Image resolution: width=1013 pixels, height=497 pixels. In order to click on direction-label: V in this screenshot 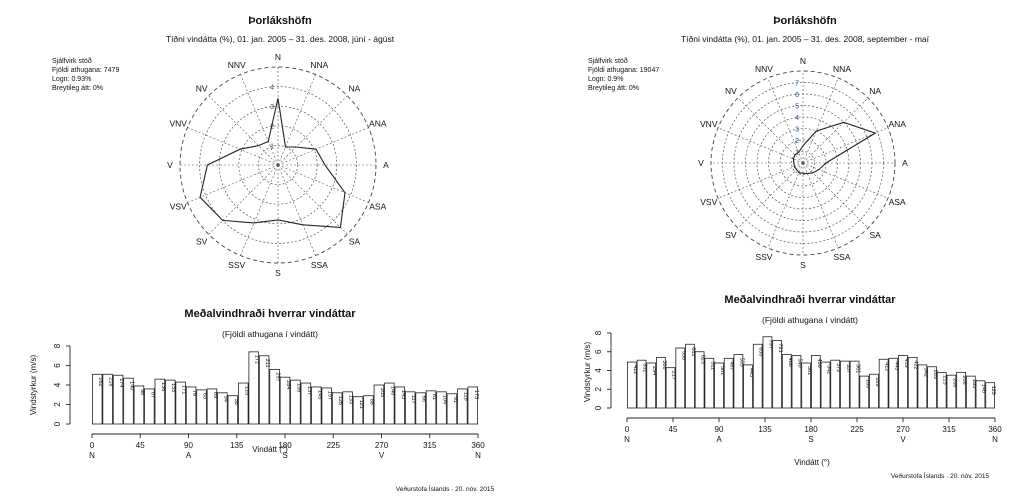, I will do `click(701, 163)`.